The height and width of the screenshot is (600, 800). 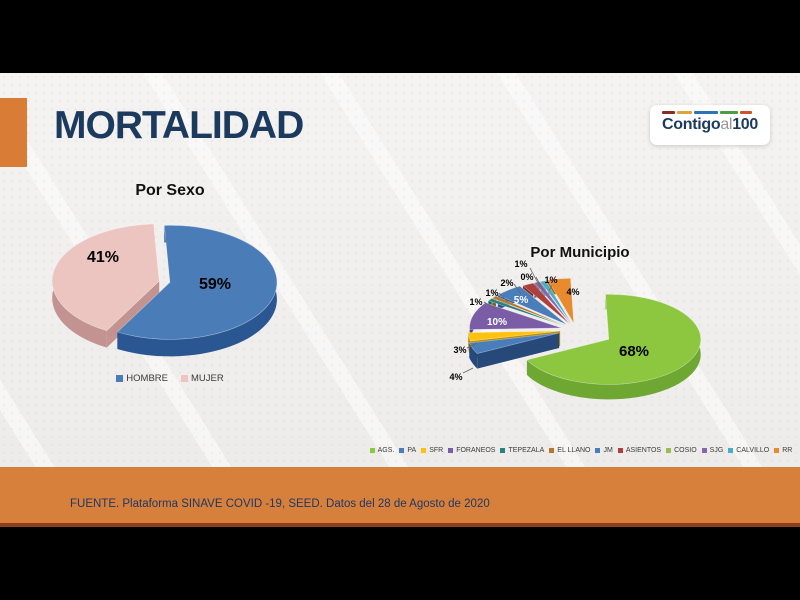 I want to click on legend-label: MUJER, so click(x=207, y=378).